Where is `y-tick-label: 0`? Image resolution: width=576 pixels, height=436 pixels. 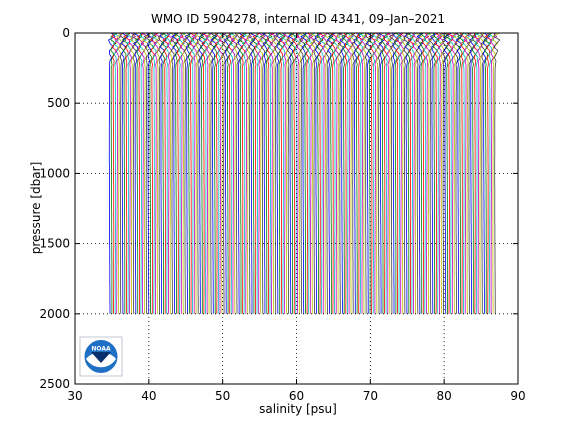
y-tick-label: 0 is located at coordinates (66, 33).